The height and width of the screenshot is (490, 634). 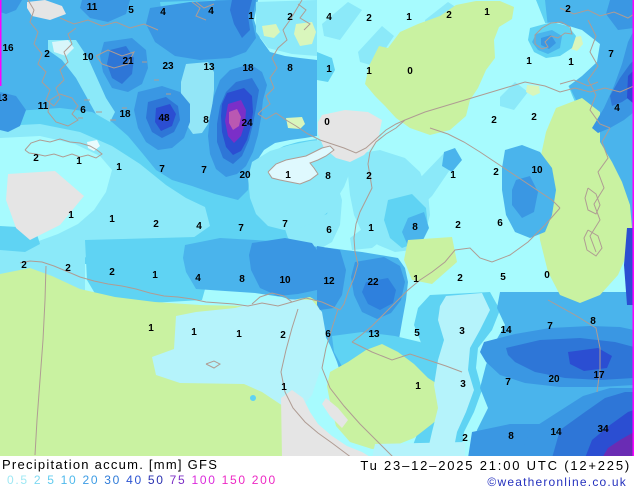 What do you see at coordinates (495, 465) in the screenshot?
I see `svg-text:Tu 23–12–2025 21:00 UTC (12+22: Tu 23–12–2025 21:00 UTC (12+225)` at bounding box center [495, 465].